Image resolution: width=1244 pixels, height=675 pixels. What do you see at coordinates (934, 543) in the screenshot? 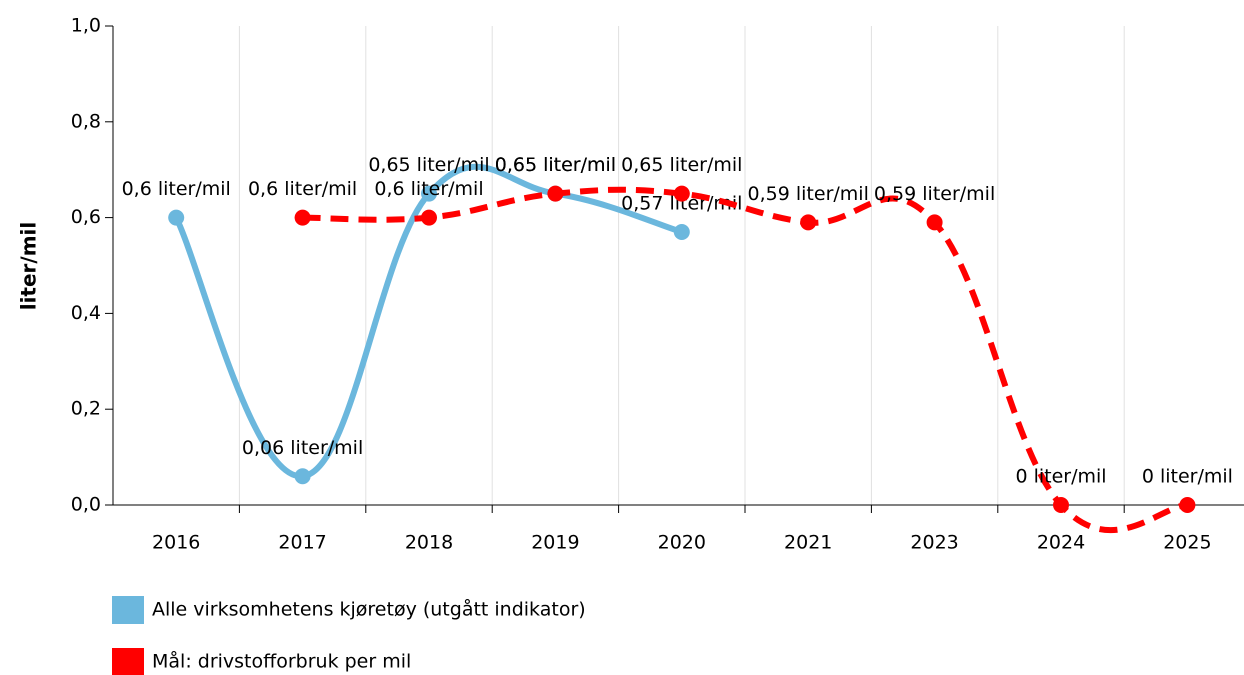
I see `x-tick-label: 2023` at bounding box center [934, 543].